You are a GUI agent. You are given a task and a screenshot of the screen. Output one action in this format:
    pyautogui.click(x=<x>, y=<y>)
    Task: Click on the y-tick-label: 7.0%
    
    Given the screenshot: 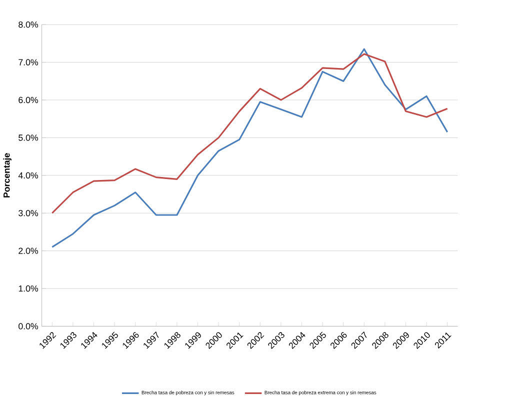 What is the action you would take?
    pyautogui.click(x=28, y=62)
    